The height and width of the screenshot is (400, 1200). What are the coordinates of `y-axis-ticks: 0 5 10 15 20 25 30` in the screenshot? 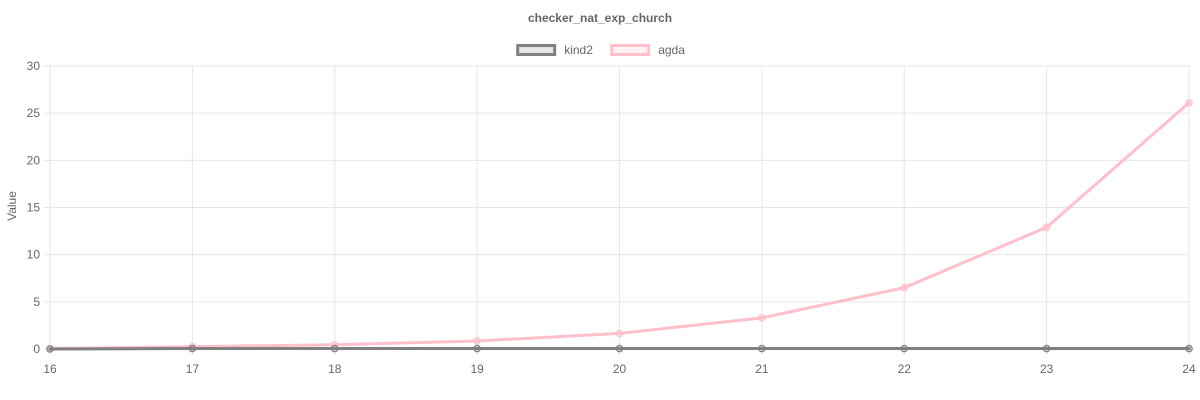 It's located at (34, 207).